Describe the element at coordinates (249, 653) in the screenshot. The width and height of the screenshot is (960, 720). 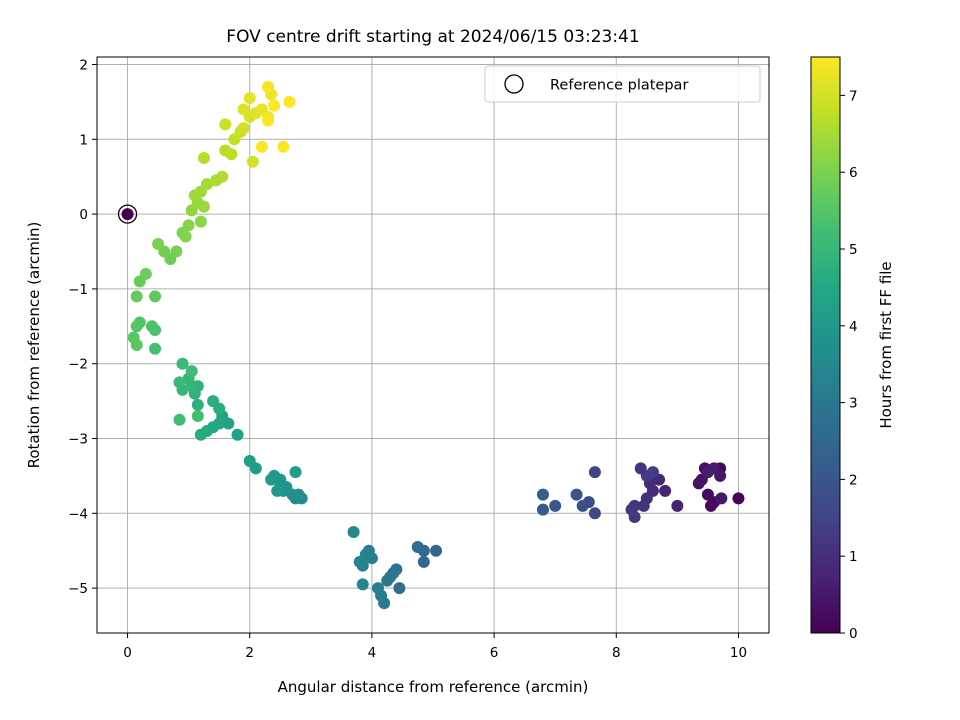
I see `x-tick-label: 2` at that location.